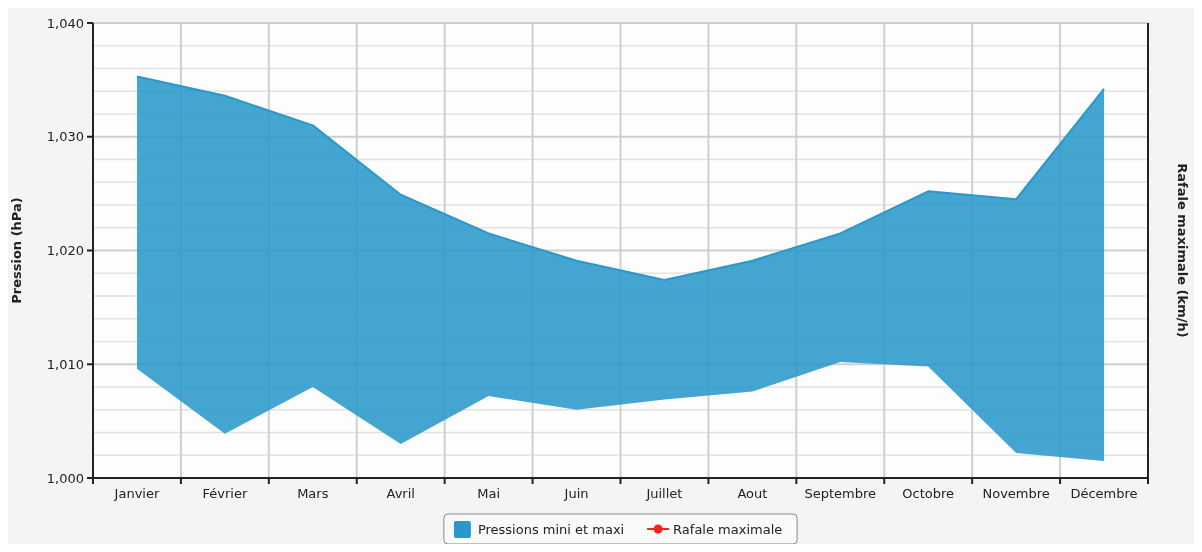 This screenshot has height=552, width=1202. What do you see at coordinates (728, 529) in the screenshot?
I see `legend-label: Rafale maximale` at bounding box center [728, 529].